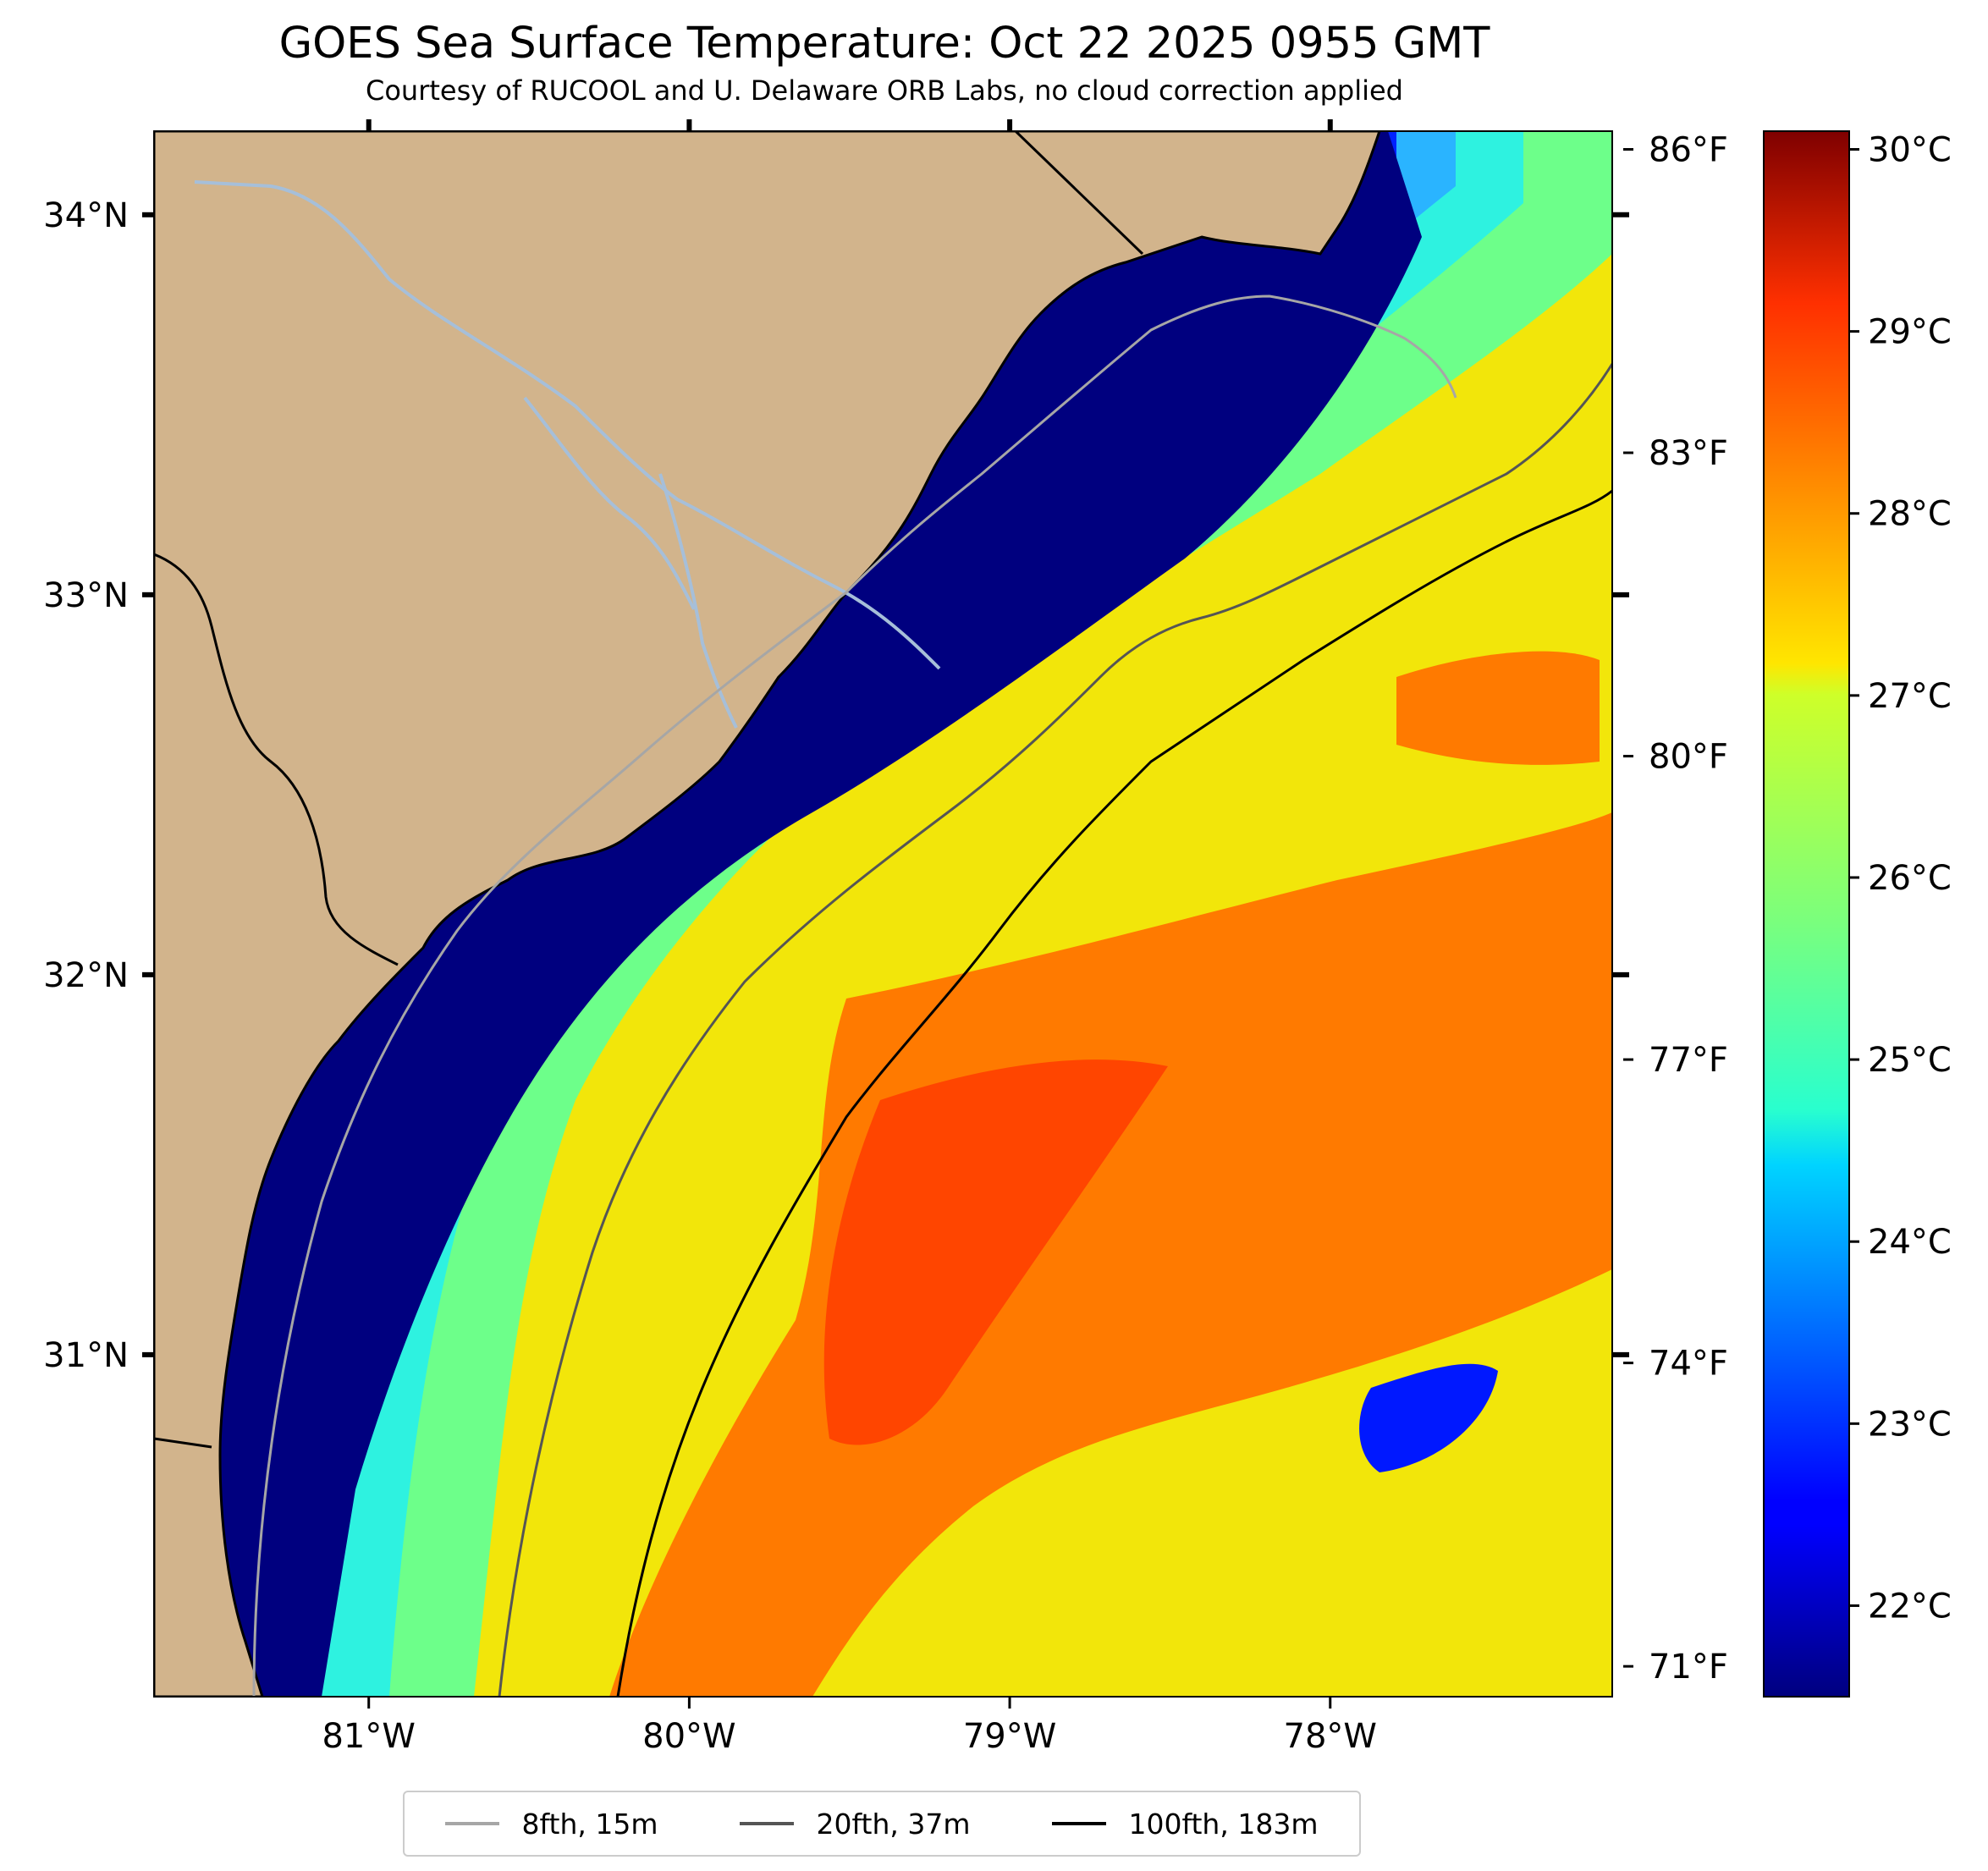 This screenshot has width=1988, height=1871. Describe the element at coordinates (1910, 1243) in the screenshot. I see `colorbar-tick-label: 24°C` at that location.